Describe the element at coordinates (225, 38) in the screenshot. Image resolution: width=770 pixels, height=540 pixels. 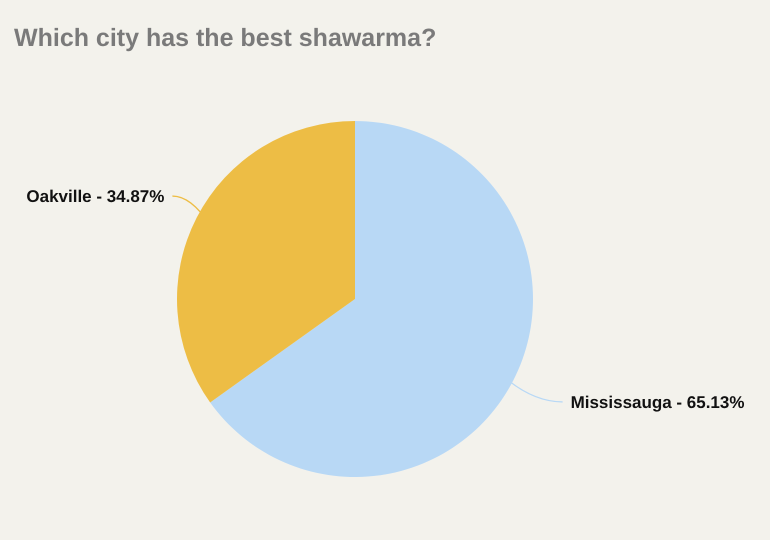
I see `chart-title: Which city has the best shawarma?` at that location.